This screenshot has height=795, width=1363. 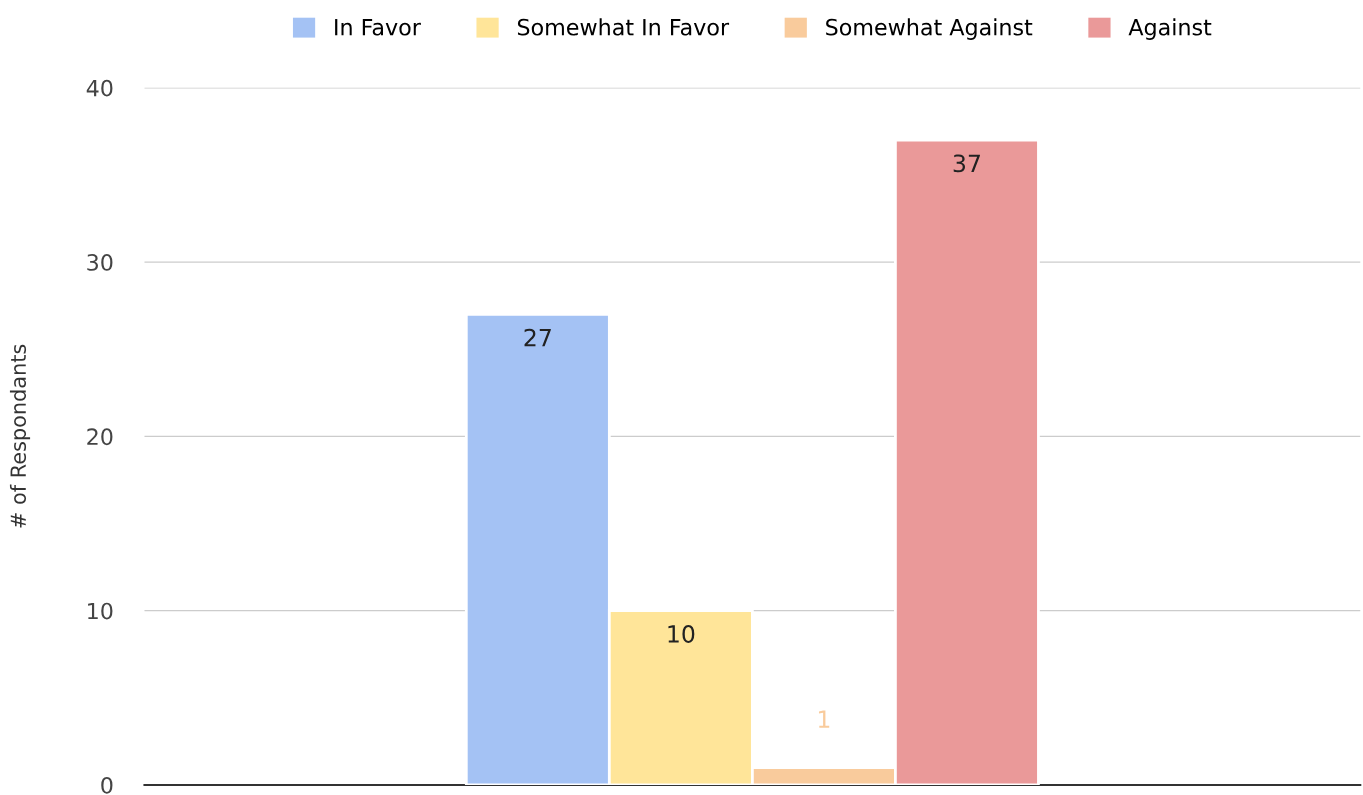 I want to click on legend-label: Against, so click(x=1170, y=29).